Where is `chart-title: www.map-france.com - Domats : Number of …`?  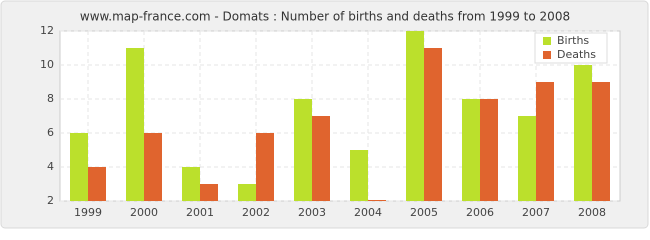
chart-title: www.map-france.com - Domats : Number of … is located at coordinates (325, 17).